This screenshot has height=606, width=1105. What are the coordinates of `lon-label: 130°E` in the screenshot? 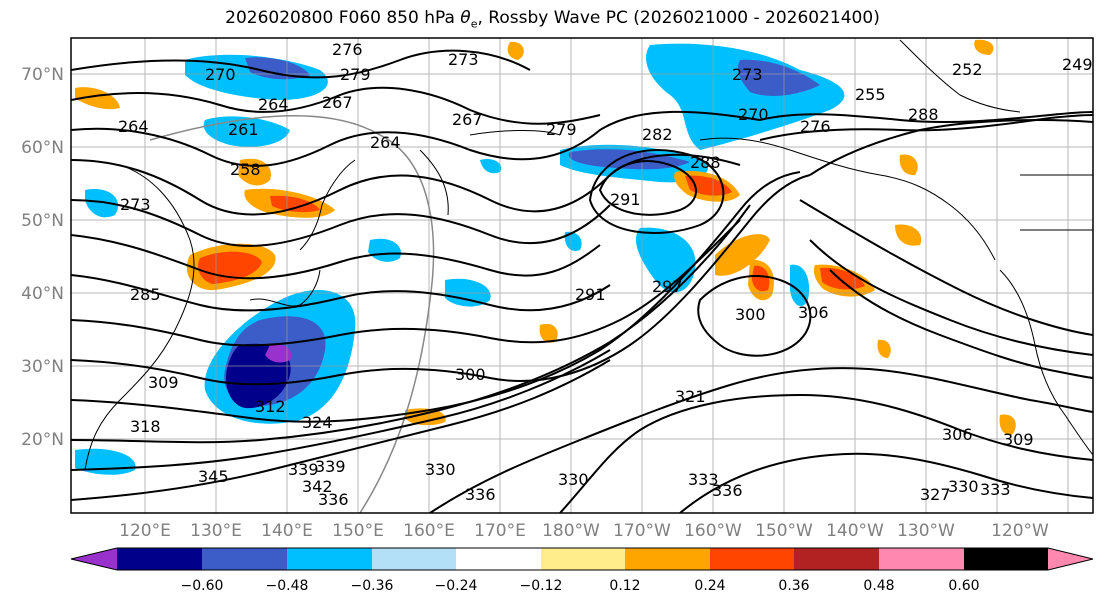 It's located at (216, 531).